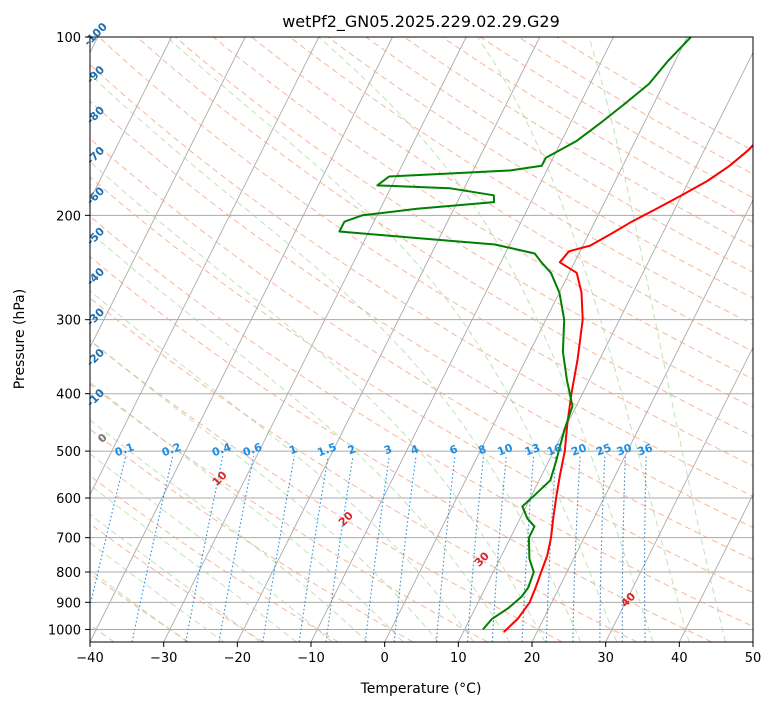 This screenshot has height=708, width=775. I want to click on mixing-ratio-label: 0.1, so click(124, 449).